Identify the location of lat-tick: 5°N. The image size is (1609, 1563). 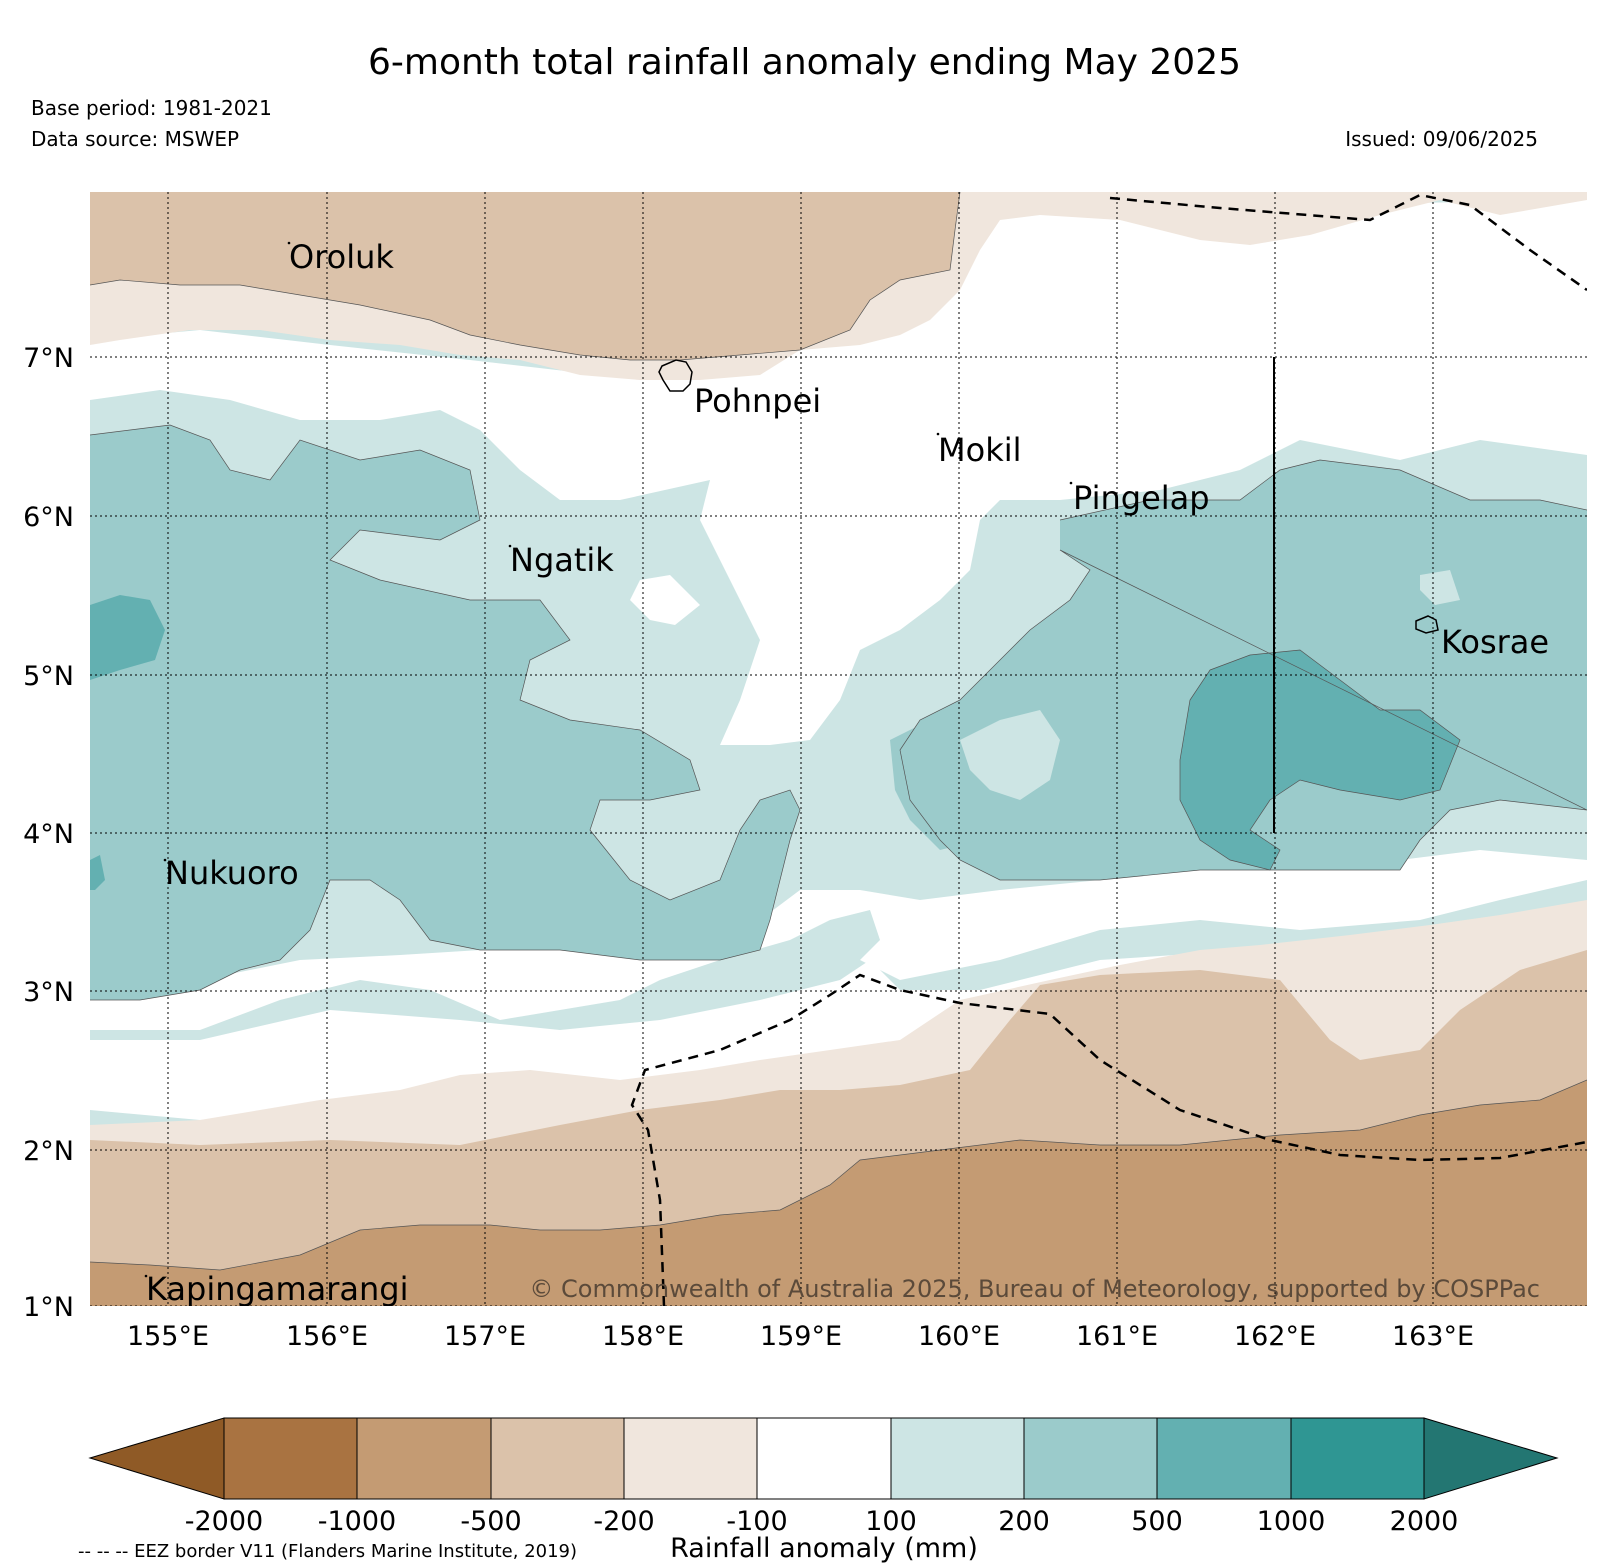
(48, 676).